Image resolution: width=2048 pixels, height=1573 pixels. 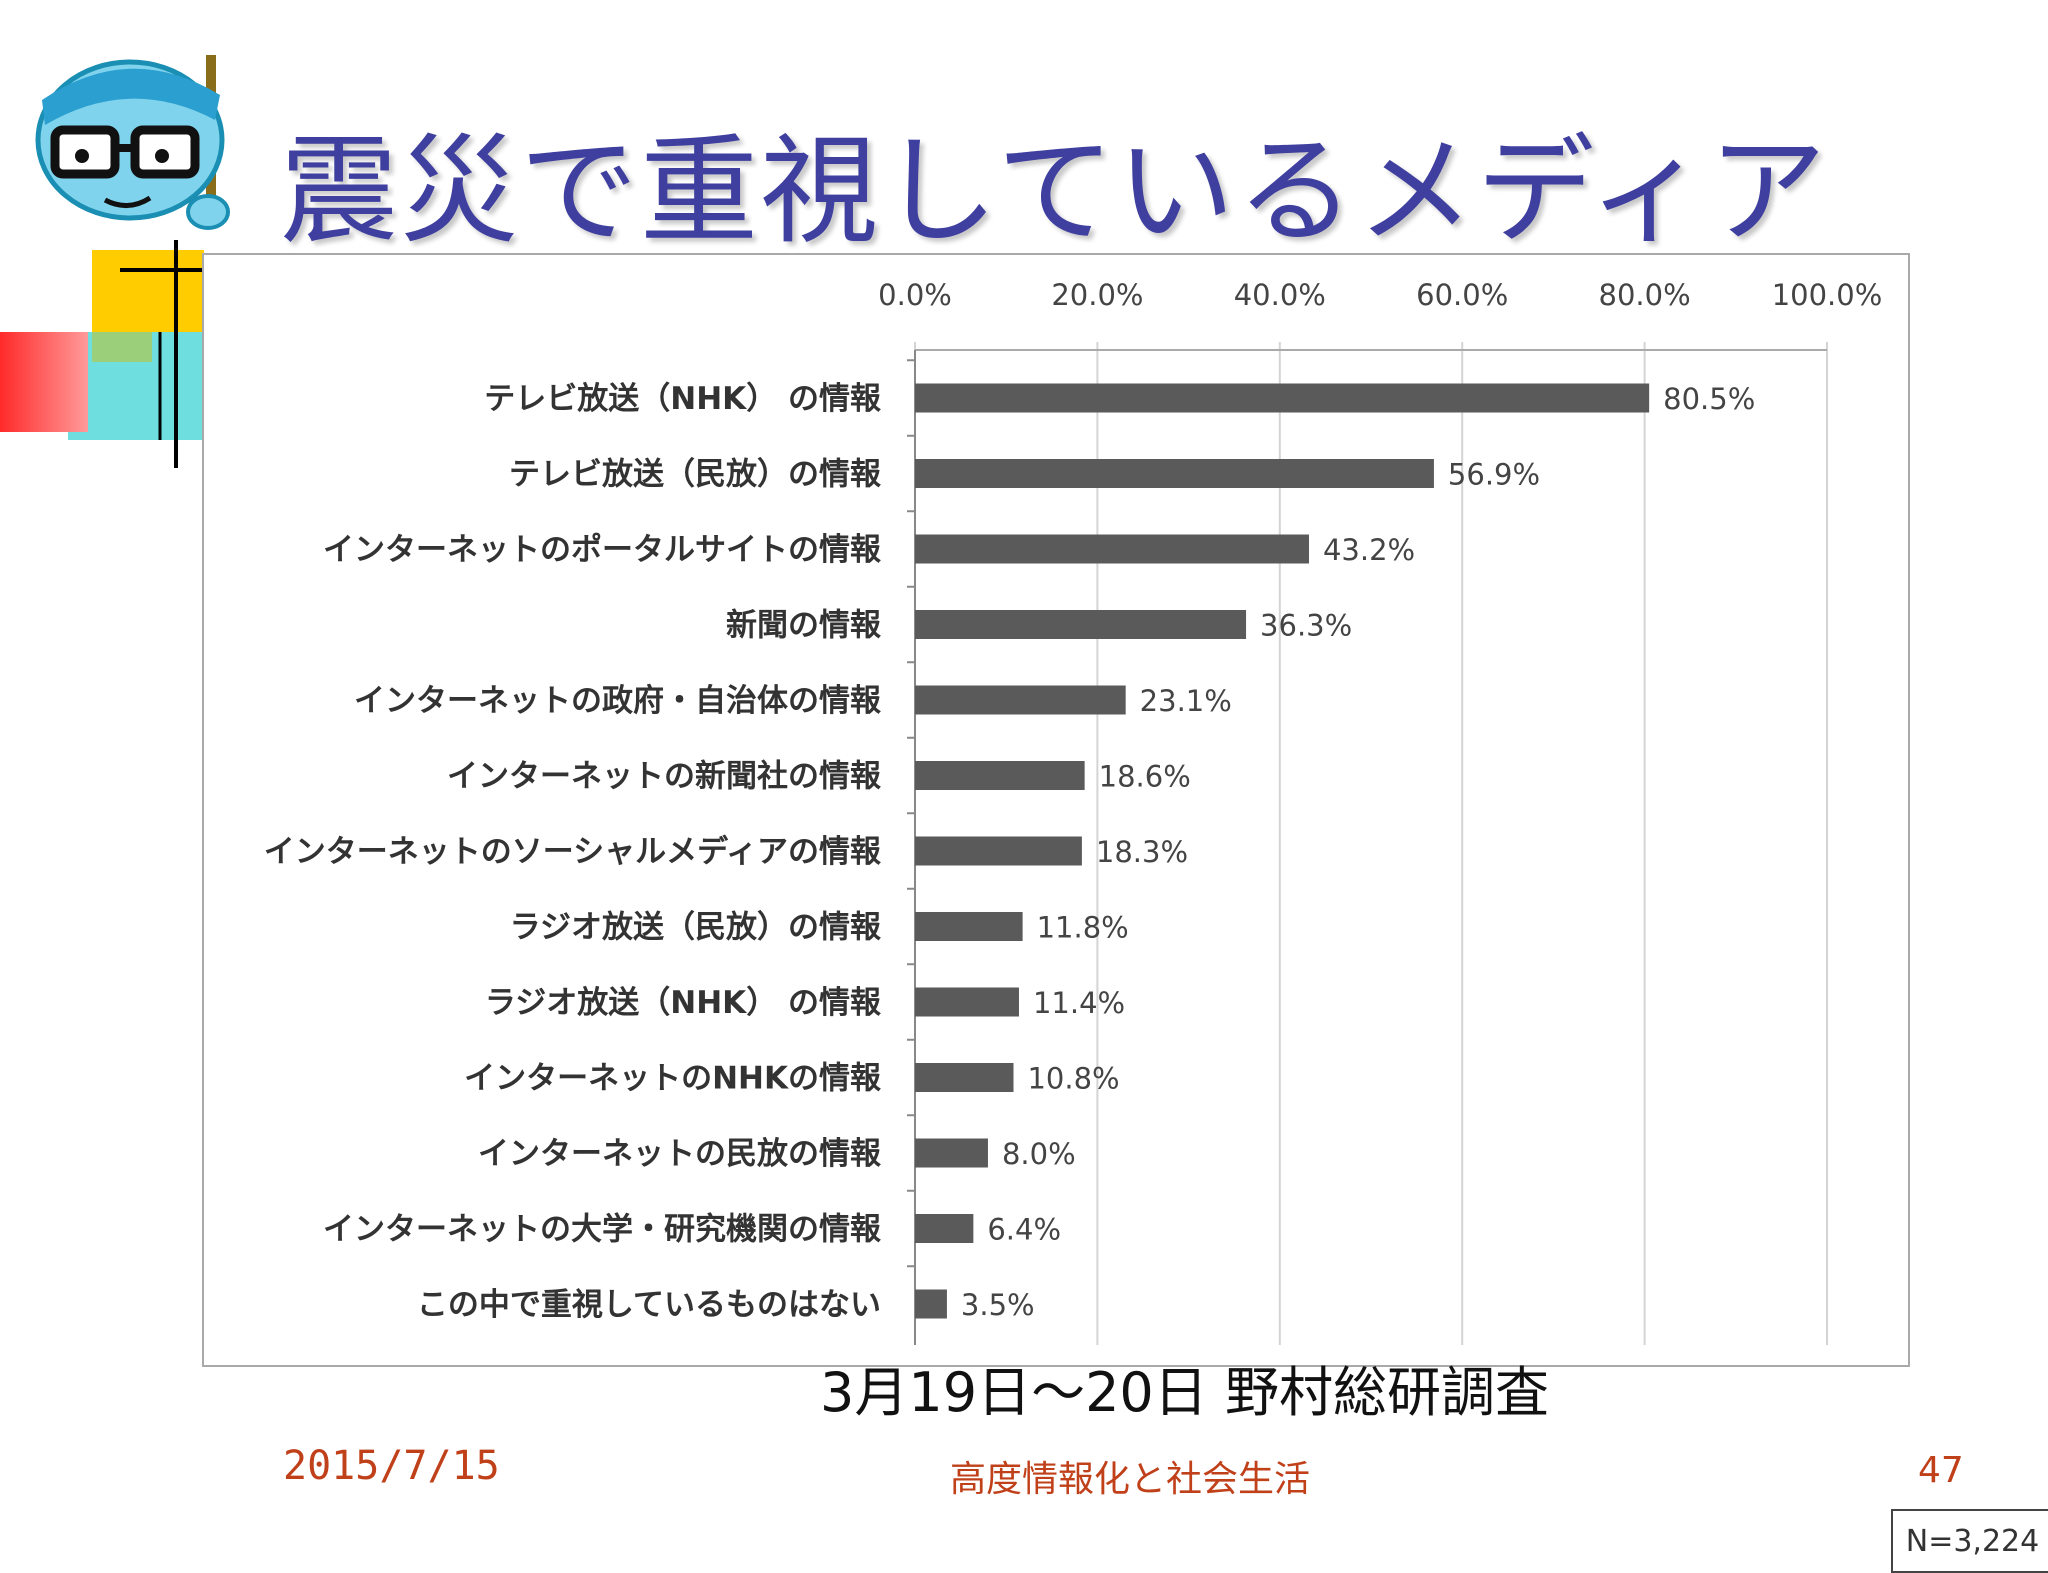 I want to click on slide-title: 震災で重視しているメディア, so click(x=1054, y=191).